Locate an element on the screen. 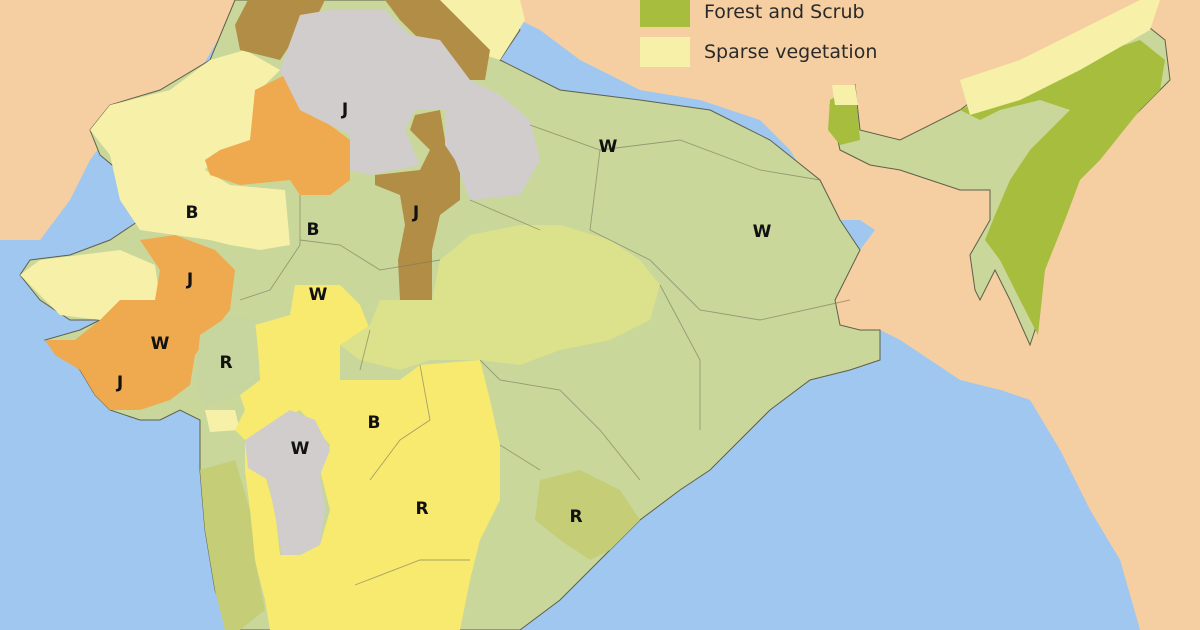 This screenshot has height=630, width=1200. outer-land-sea-cut is located at coordinates (1000, 480).